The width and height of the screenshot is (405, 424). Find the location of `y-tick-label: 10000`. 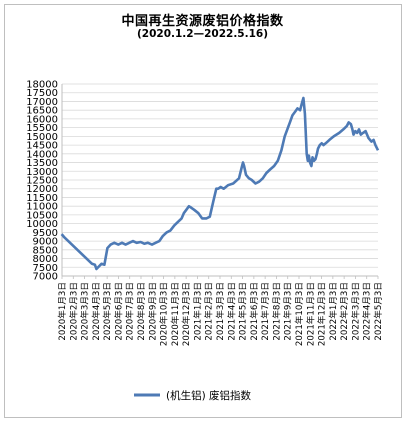

y-tick-label: 10000 is located at coordinates (42, 224).